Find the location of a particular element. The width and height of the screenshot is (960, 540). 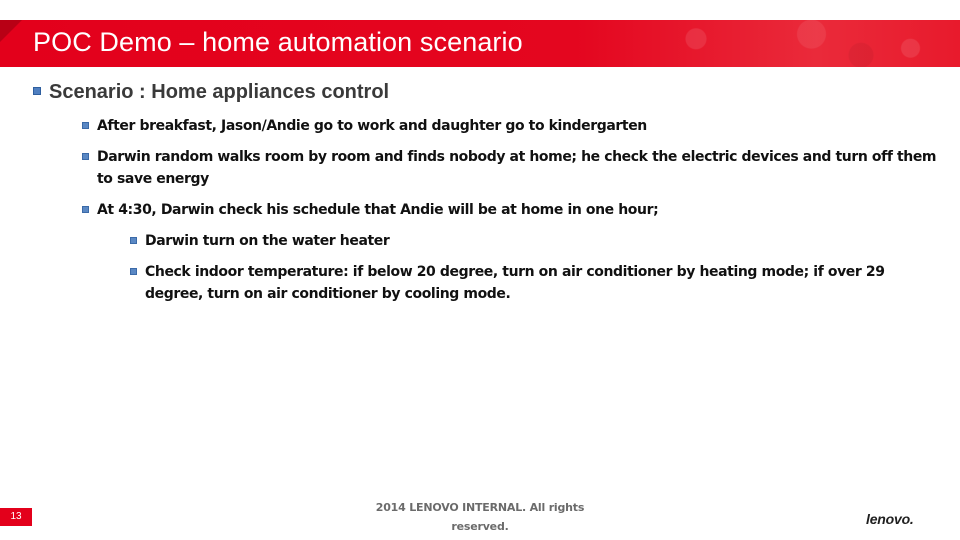

footer-line-2: reserved. is located at coordinates (480, 526).